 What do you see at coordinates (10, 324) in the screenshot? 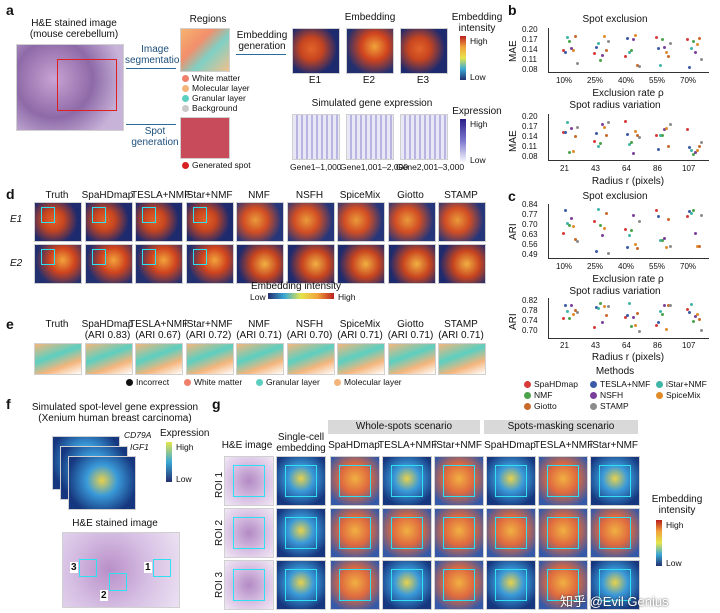
I see `panel-label-e: e` at bounding box center [10, 324].